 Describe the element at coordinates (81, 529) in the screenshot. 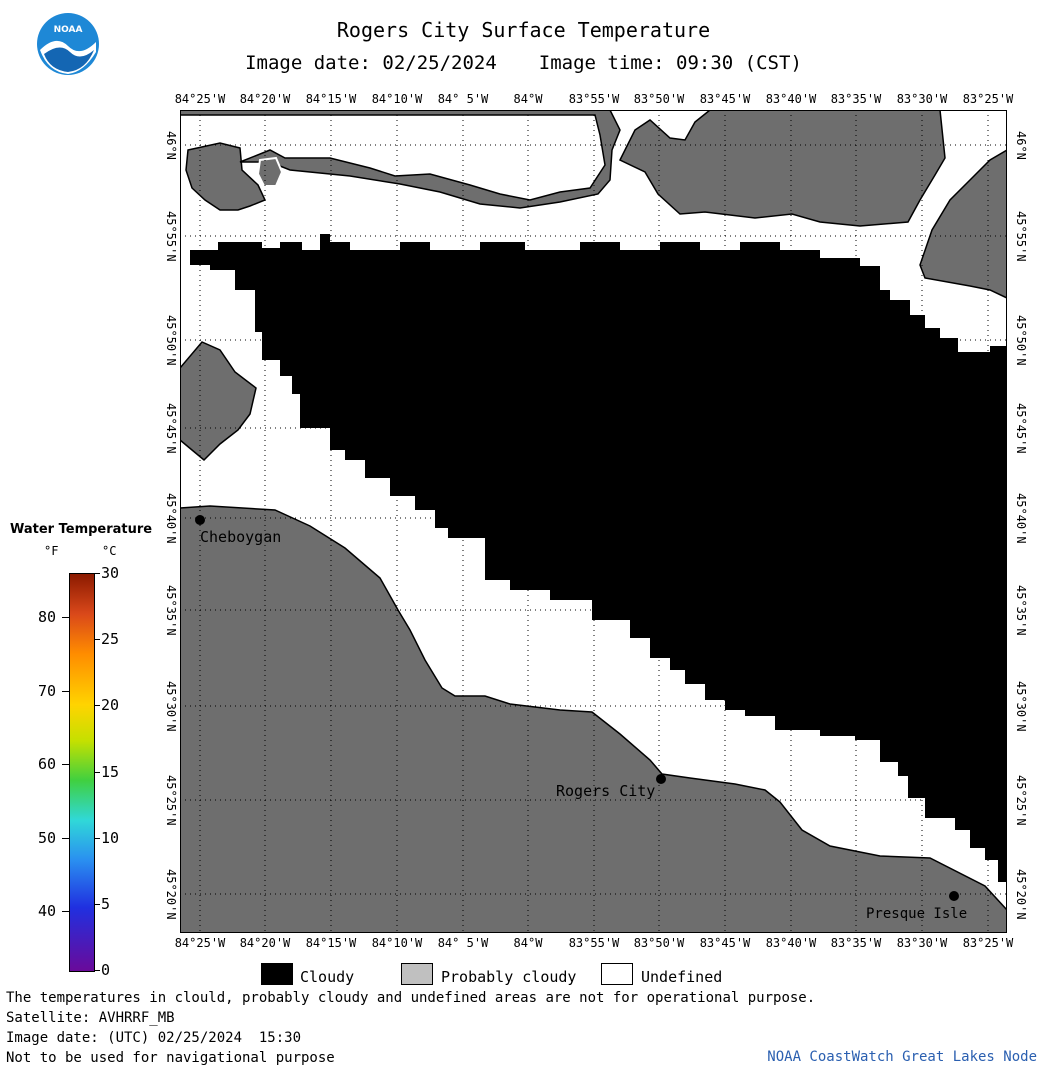

I see `legend-title: Water Temperature` at that location.